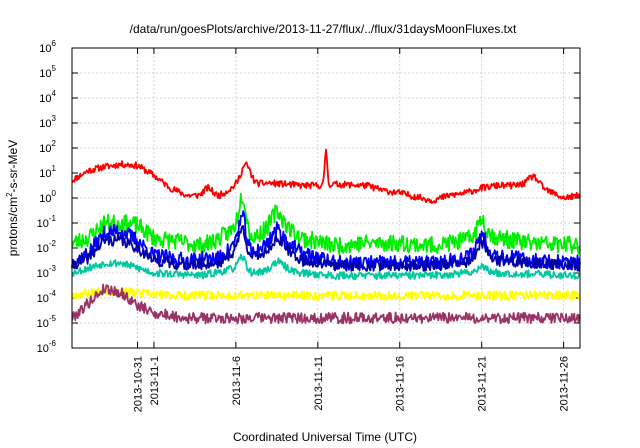 This screenshot has height=448, width=640. Describe the element at coordinates (9, 194) in the screenshot. I see `y-axis-label-sup: 2` at that location.